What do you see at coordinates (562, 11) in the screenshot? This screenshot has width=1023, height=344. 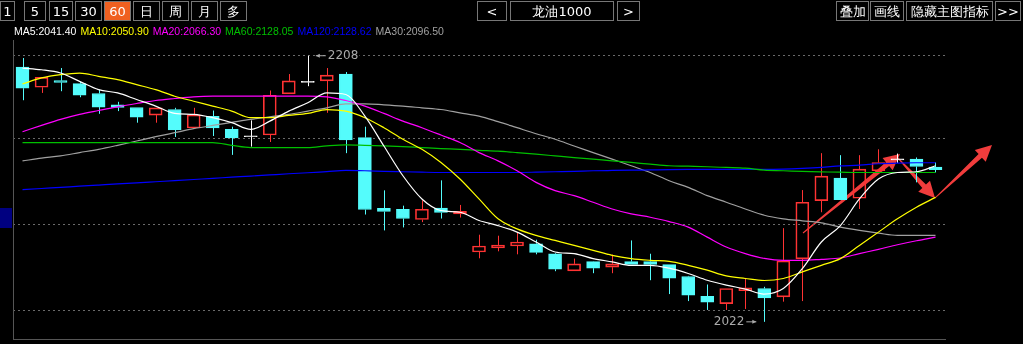 I see `chart-title: 龙油1000` at bounding box center [562, 11].